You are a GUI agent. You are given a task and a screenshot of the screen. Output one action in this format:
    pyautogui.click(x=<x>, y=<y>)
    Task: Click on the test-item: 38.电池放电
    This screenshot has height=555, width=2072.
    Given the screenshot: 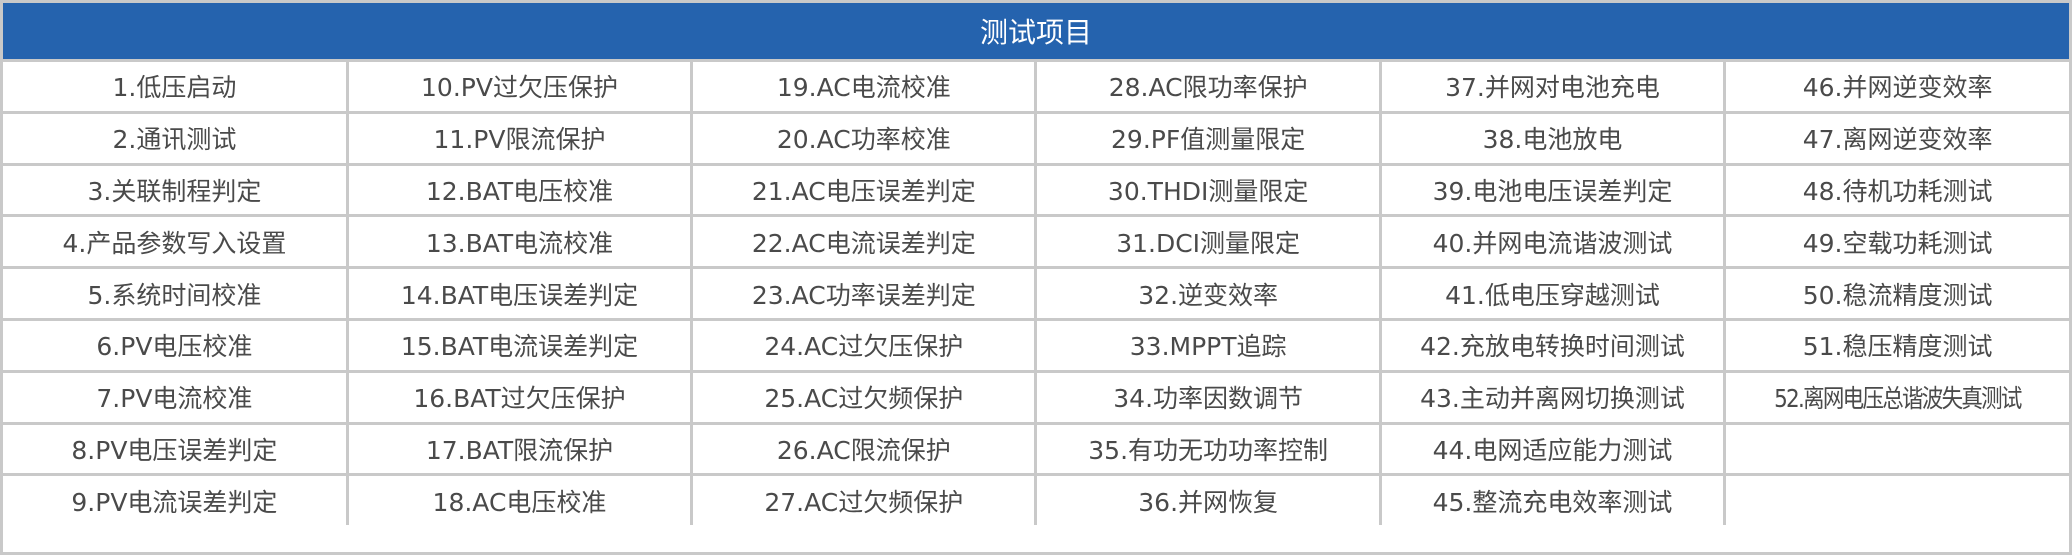 What is the action you would take?
    pyautogui.click(x=1552, y=140)
    